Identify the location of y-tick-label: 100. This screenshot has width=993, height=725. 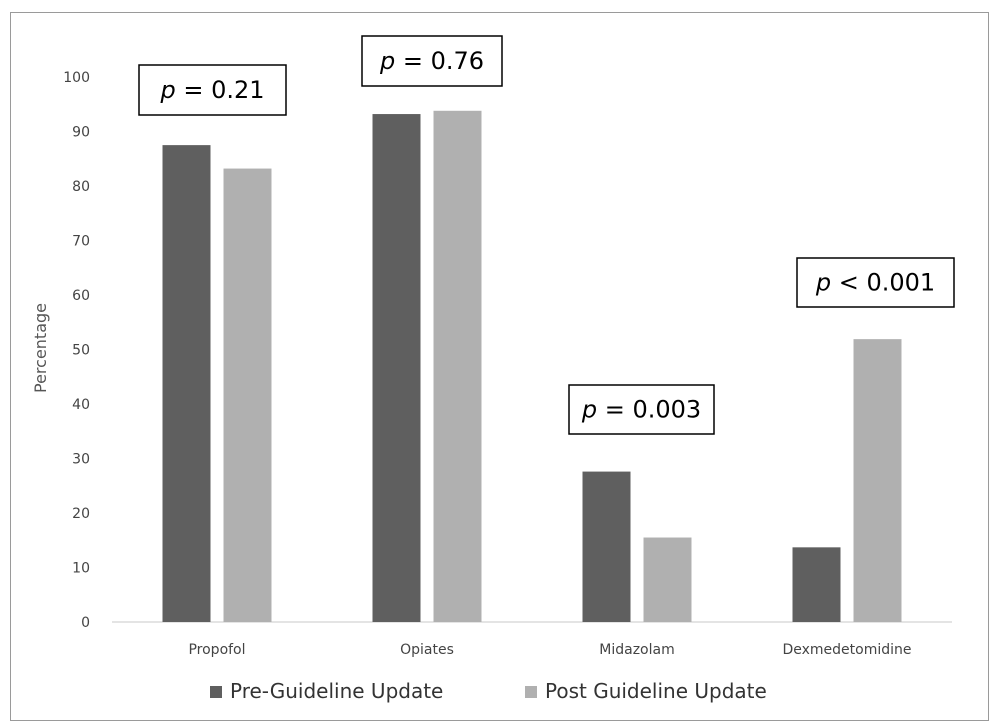
(76, 78).